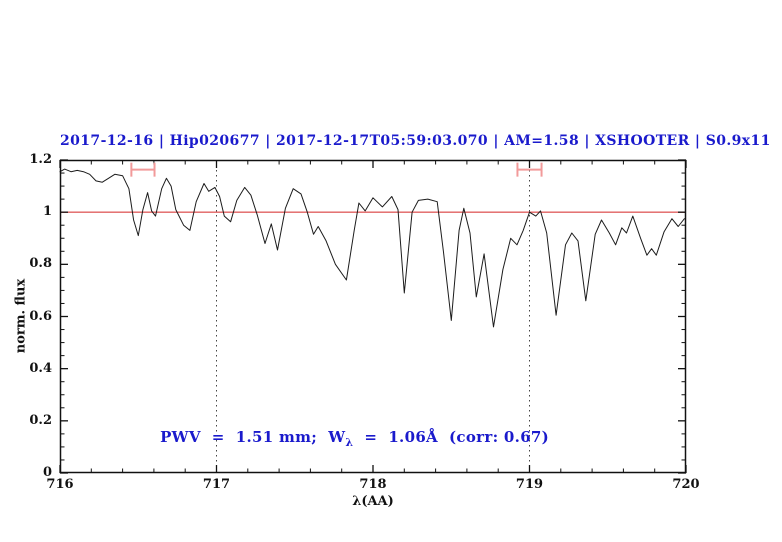 The height and width of the screenshot is (542, 782). I want to click on y-tick-label-0: 0, so click(47, 472).